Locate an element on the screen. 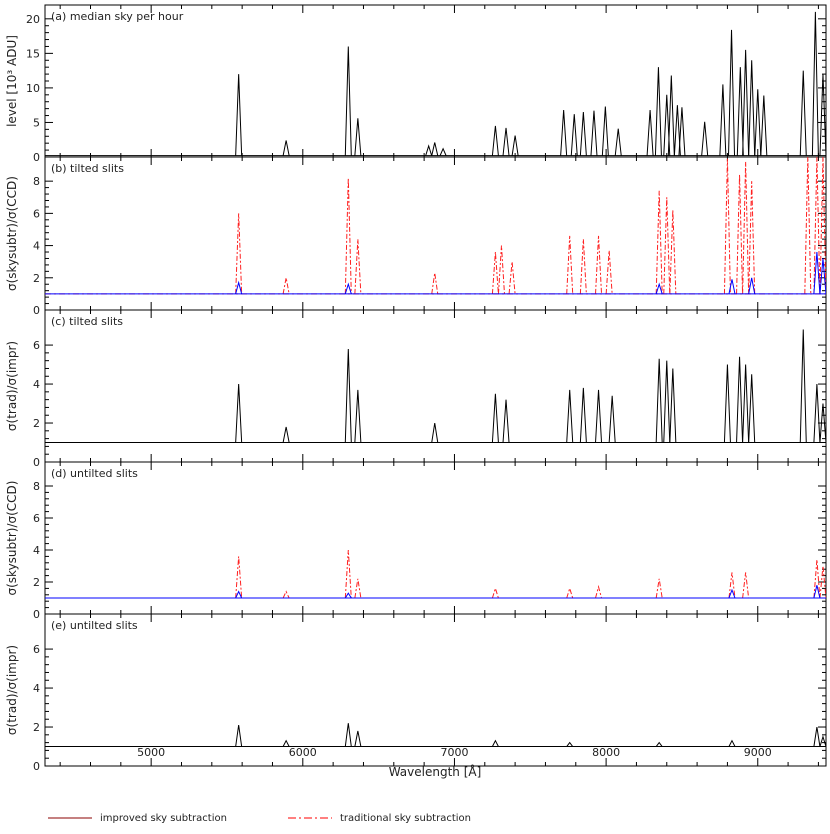  y-tick-label: 20 is located at coordinates (33, 19).